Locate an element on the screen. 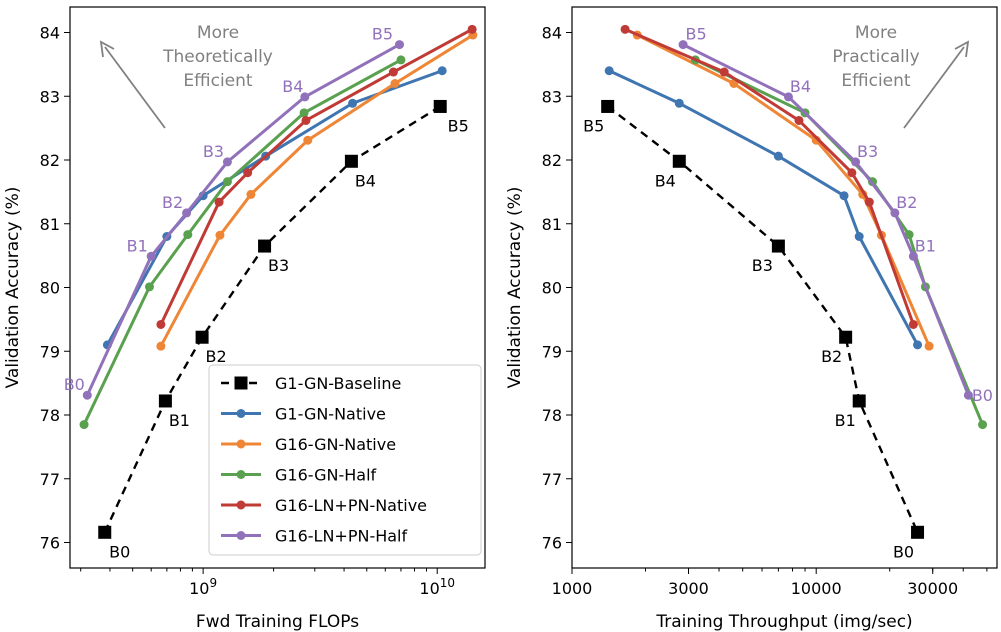 Image resolution: width=1001 pixels, height=632 pixels. legend-label: G16-GN-Half is located at coordinates (326, 475).